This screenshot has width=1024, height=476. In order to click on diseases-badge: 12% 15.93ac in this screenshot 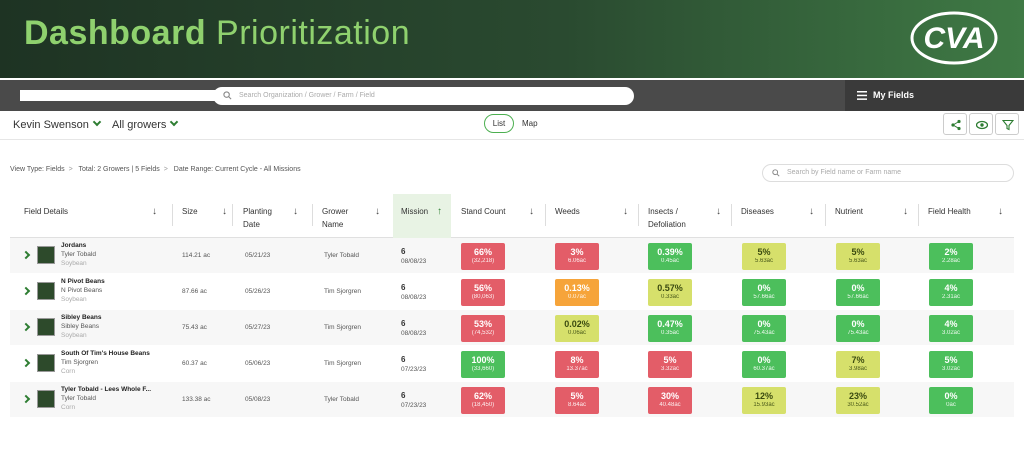, I will do `click(764, 400)`.